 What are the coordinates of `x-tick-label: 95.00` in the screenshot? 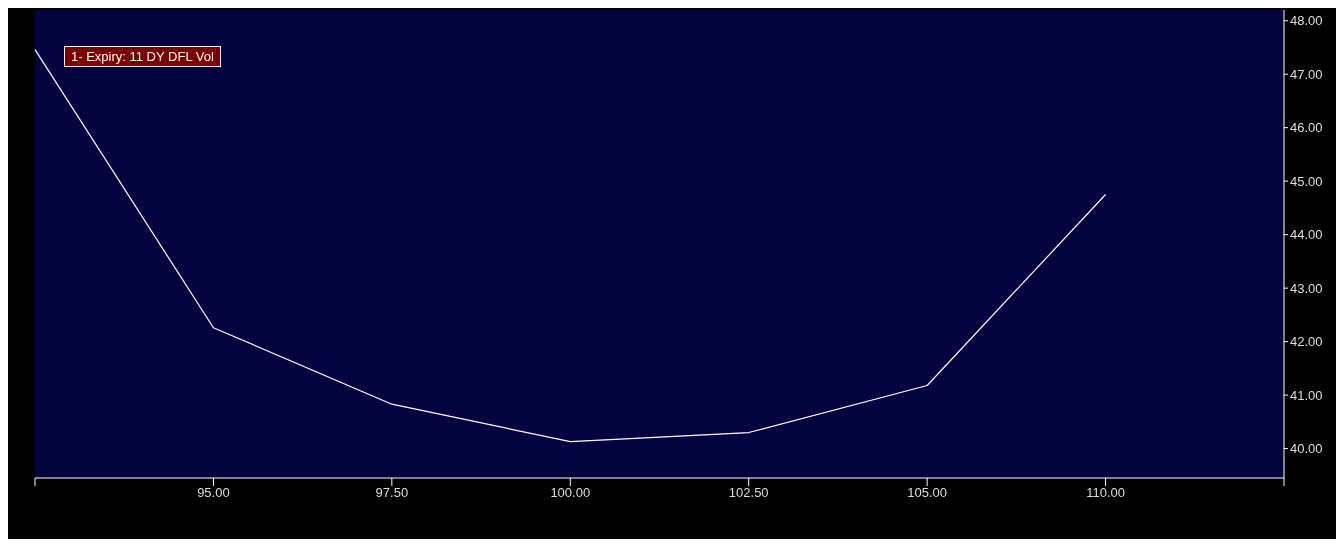 It's located at (213, 493).